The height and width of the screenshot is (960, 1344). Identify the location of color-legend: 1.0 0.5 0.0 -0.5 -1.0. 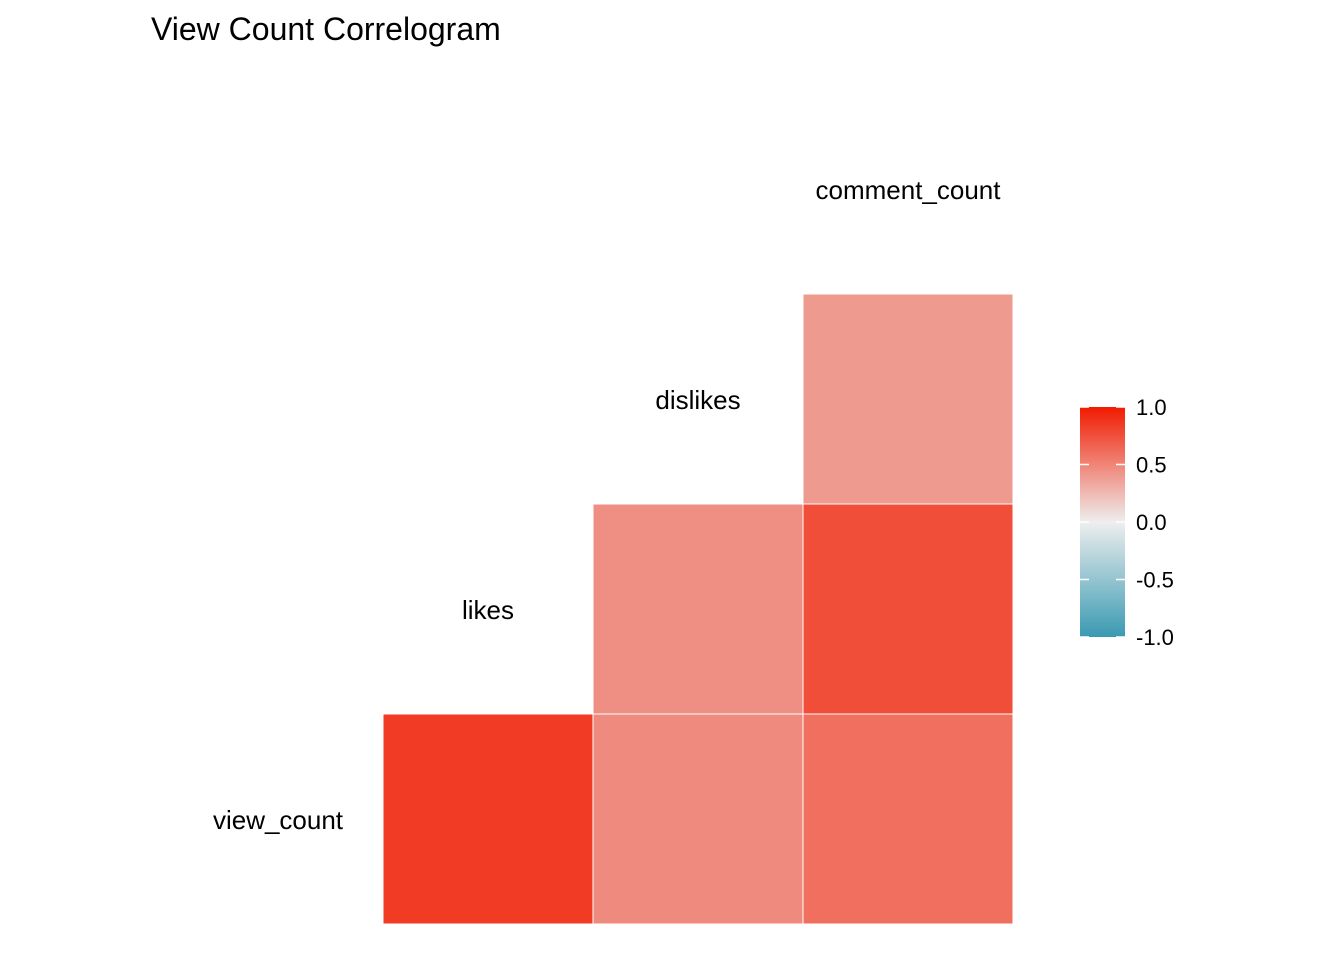
(1127, 522).